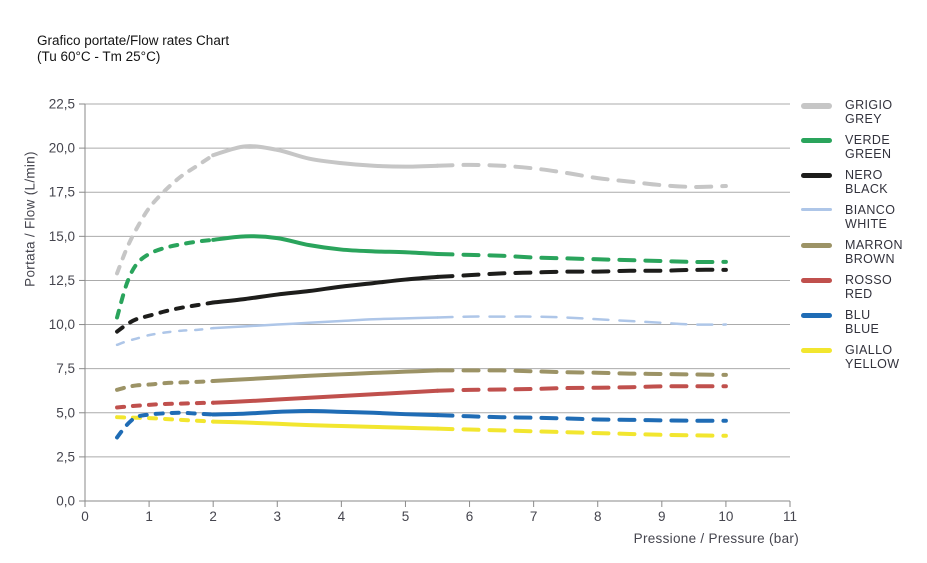  I want to click on legend-swatch-grigio, so click(816, 106).